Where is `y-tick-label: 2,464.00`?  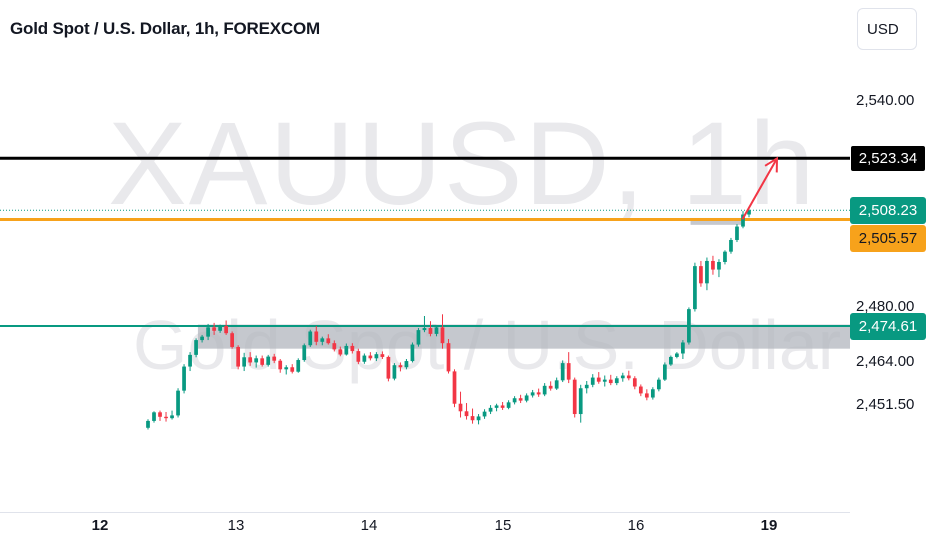
y-tick-label: 2,464.00 is located at coordinates (885, 362).